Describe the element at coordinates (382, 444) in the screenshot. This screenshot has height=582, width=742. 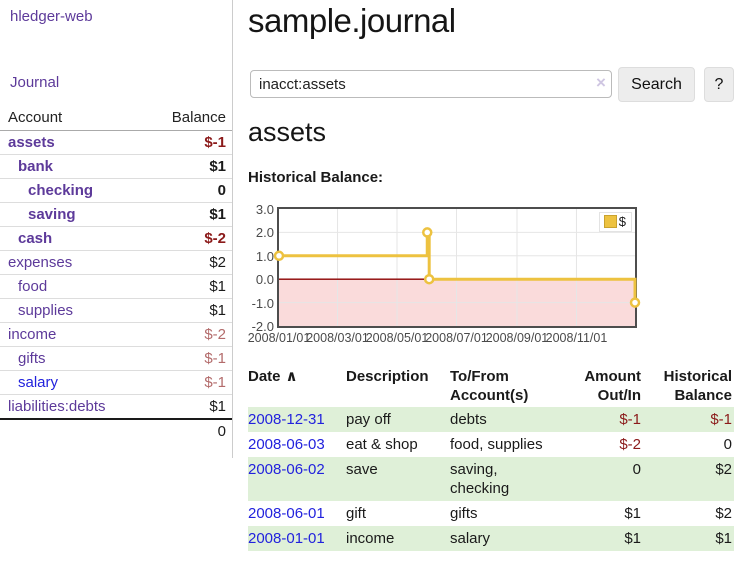
I see `transaction-description: eat & shop` at that location.